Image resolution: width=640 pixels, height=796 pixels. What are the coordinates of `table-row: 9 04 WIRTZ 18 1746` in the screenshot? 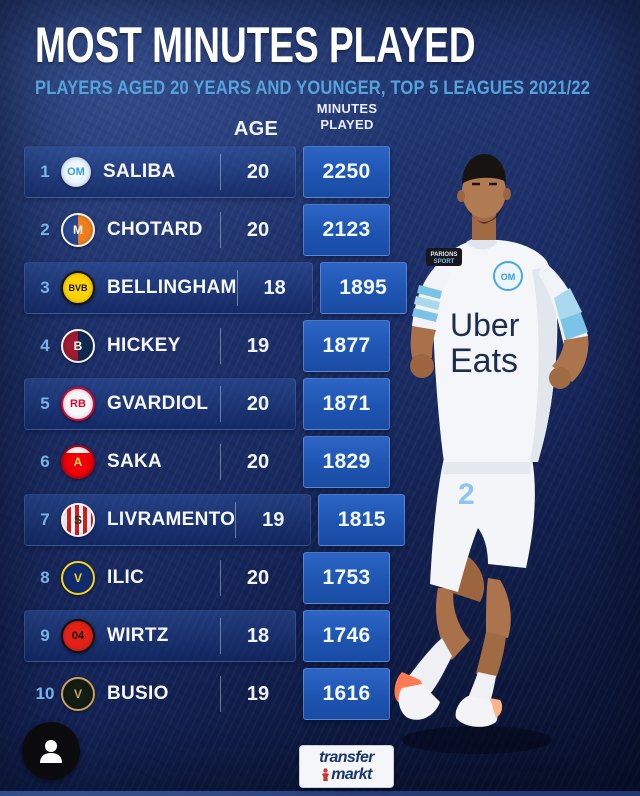 It's located at (207, 636).